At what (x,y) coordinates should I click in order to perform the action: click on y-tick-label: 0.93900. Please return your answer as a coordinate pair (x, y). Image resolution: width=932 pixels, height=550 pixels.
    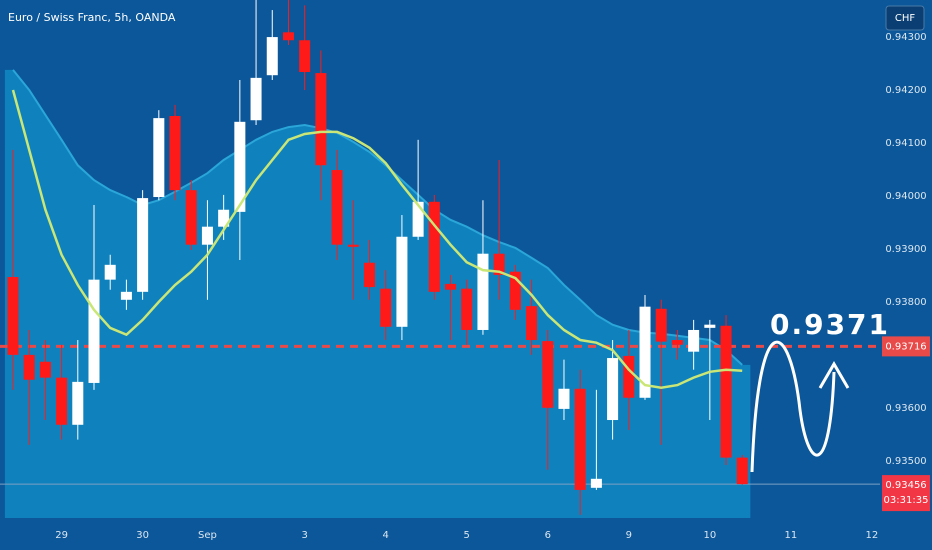
    Looking at the image, I should click on (905, 249).